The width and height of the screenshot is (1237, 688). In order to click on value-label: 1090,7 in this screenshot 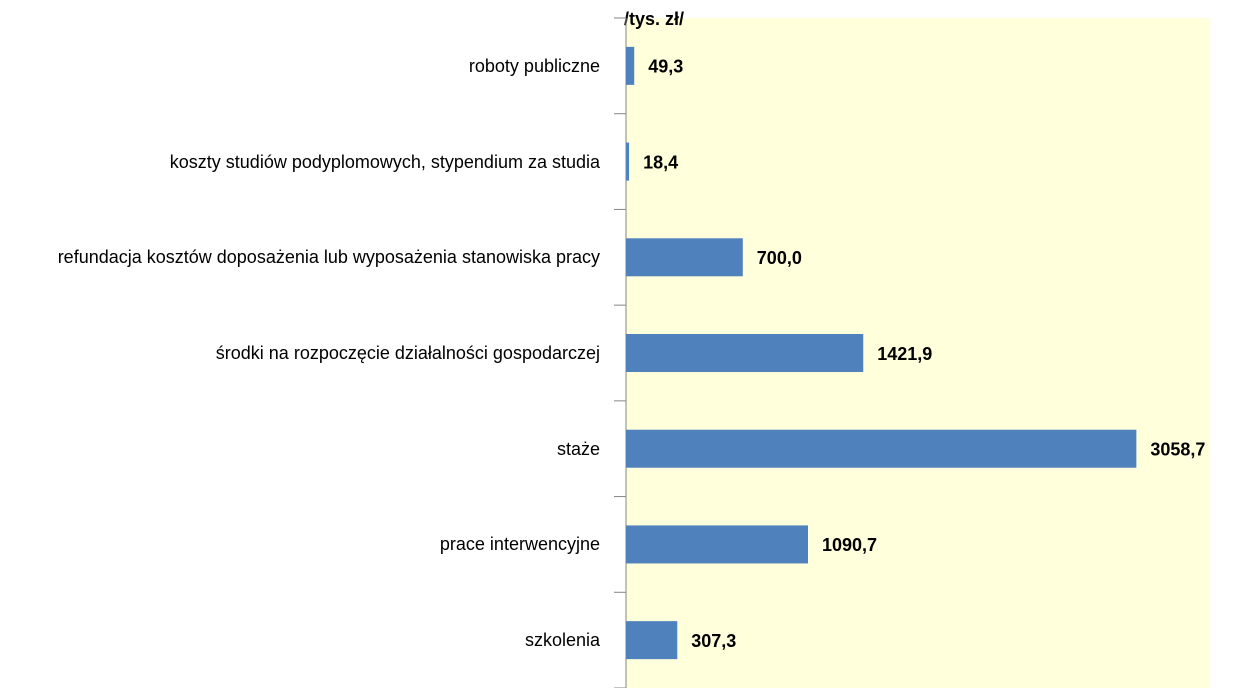, I will do `click(849, 545)`.